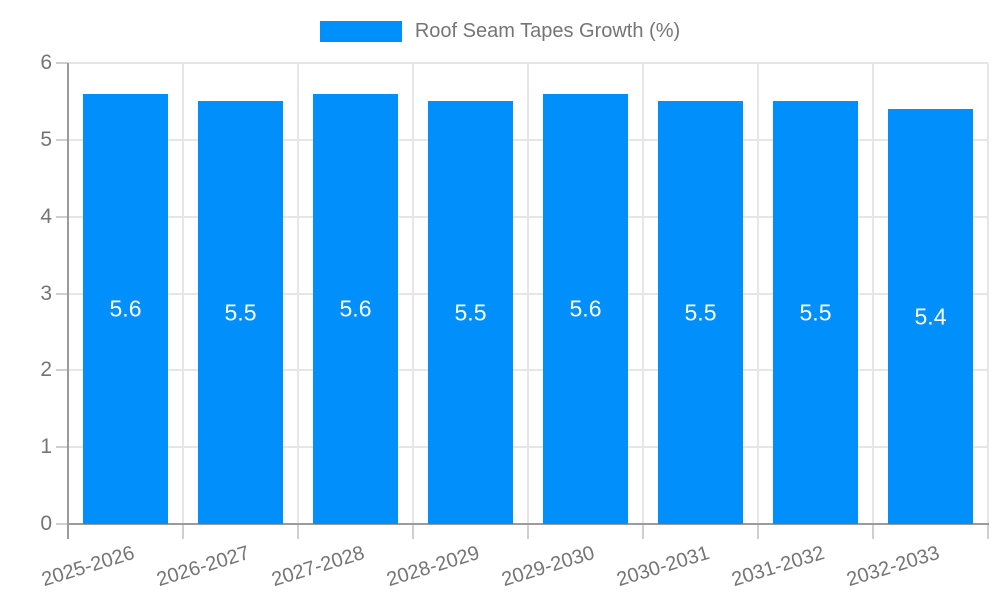 This screenshot has height=600, width=1000. I want to click on x-axis-tick-label: 2031-2032, so click(778, 567).